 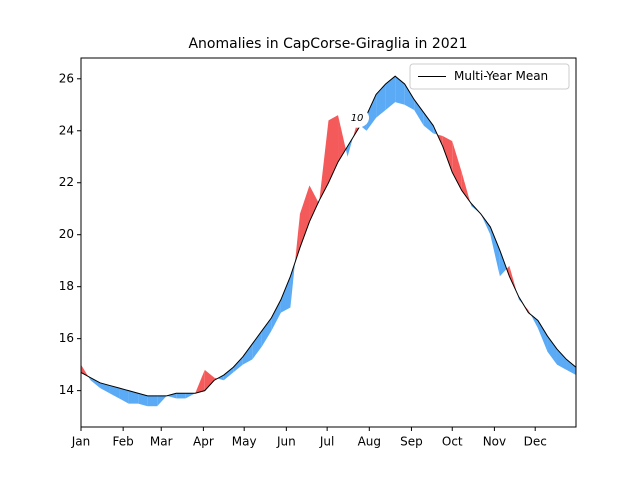 I want to click on x-tick-label: Jul, so click(x=326, y=442).